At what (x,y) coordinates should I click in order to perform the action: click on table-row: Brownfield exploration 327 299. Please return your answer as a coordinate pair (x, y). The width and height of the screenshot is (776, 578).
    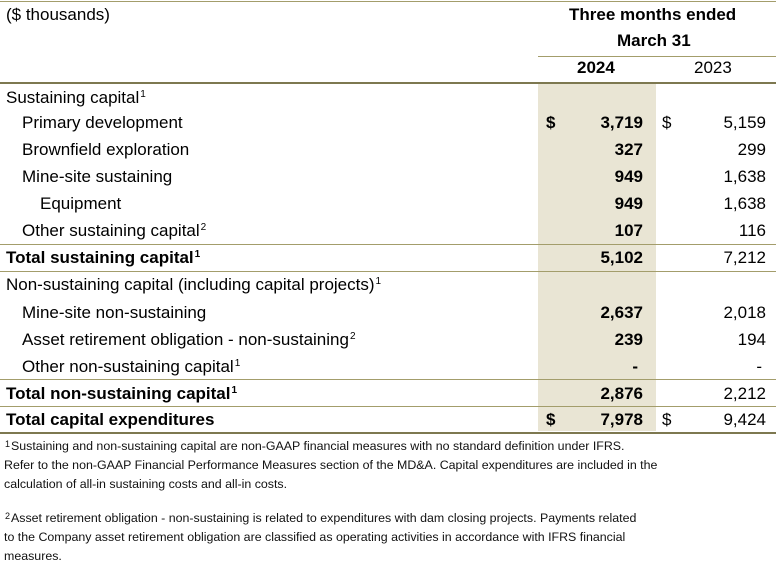
    Looking at the image, I should click on (388, 149).